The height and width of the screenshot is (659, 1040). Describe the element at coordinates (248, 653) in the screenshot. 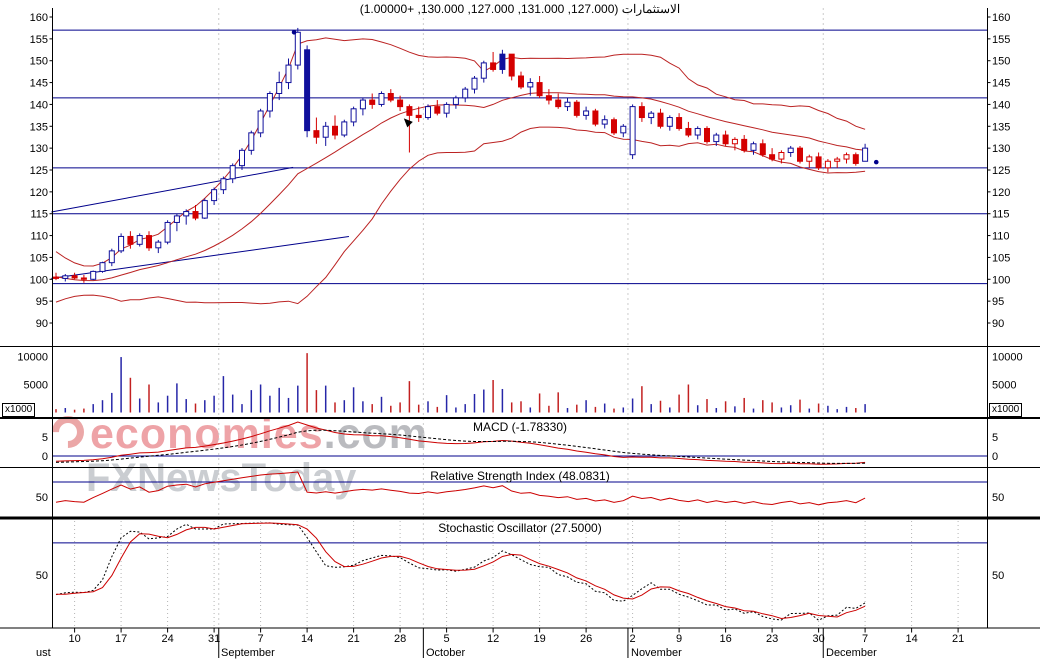

I see `month-label: September` at that location.